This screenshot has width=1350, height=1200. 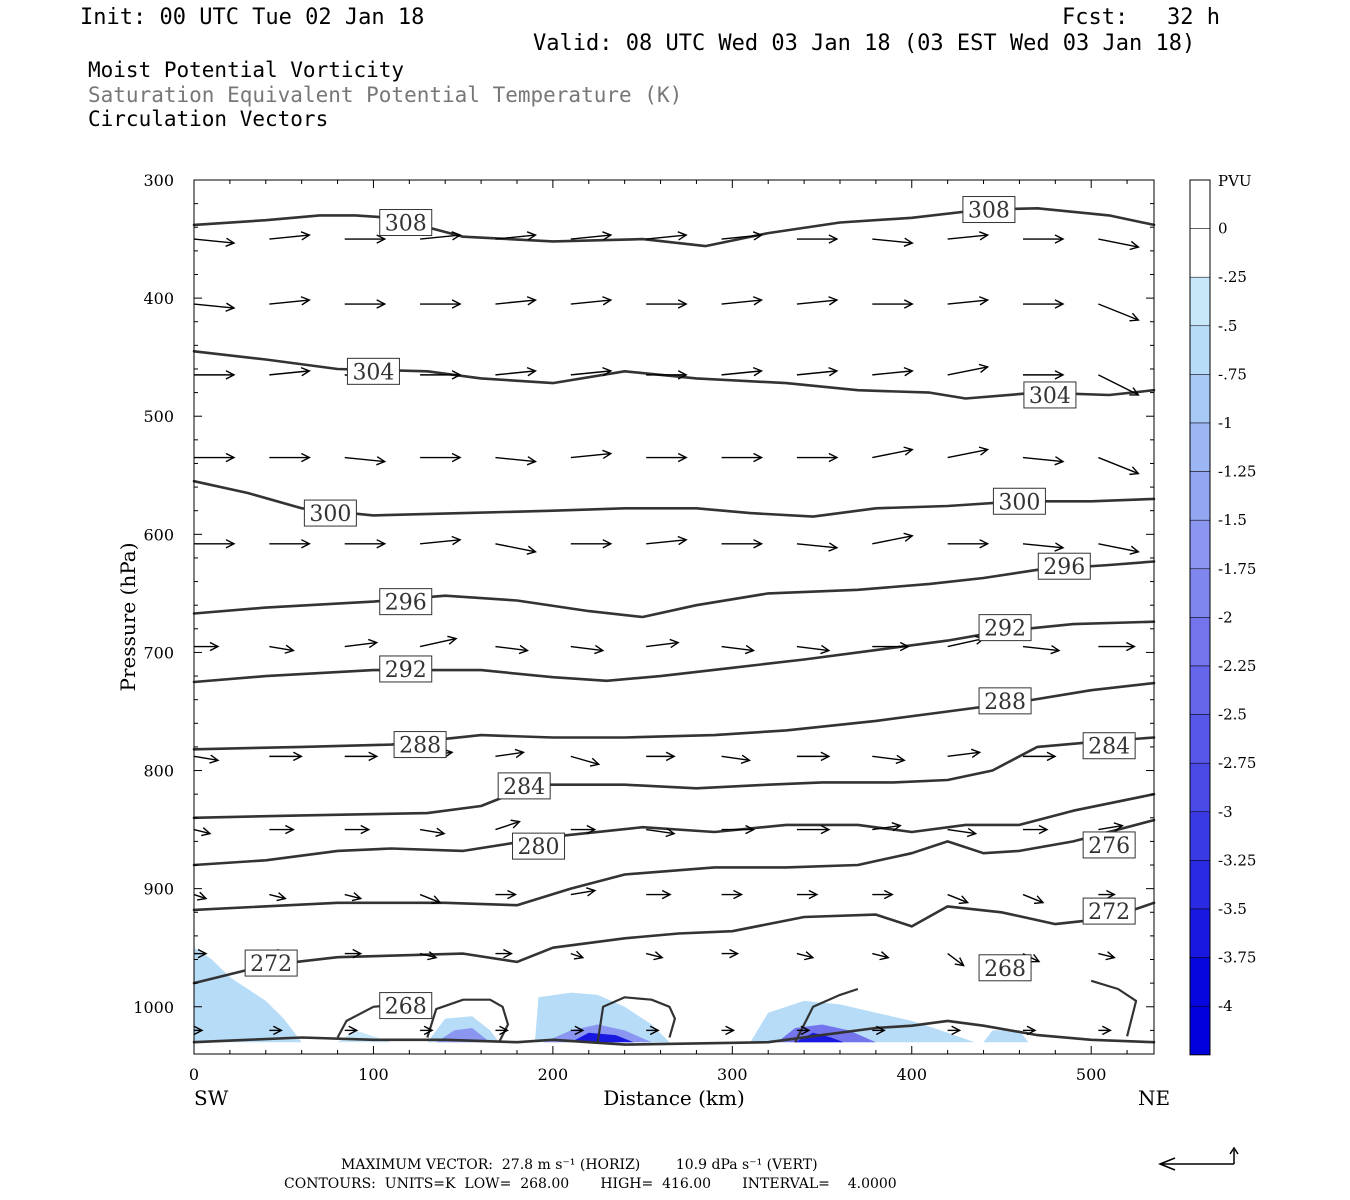 What do you see at coordinates (1225, 423) in the screenshot?
I see `colorbar-label: -1` at bounding box center [1225, 423].